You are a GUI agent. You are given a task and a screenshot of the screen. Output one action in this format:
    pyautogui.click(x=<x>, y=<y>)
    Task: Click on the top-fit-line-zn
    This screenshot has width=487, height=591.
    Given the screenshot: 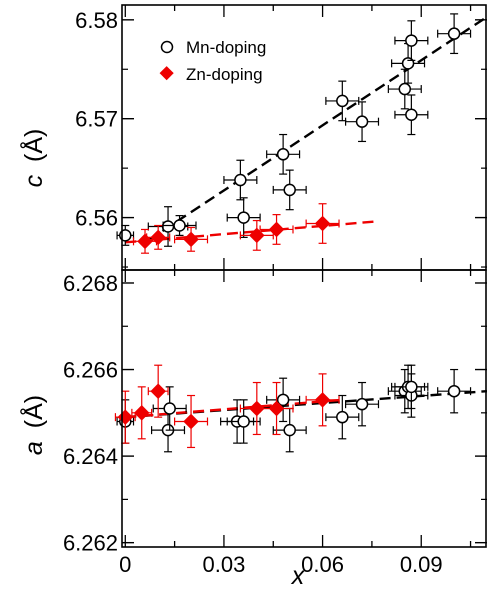 What is the action you would take?
    pyautogui.click(x=250, y=232)
    